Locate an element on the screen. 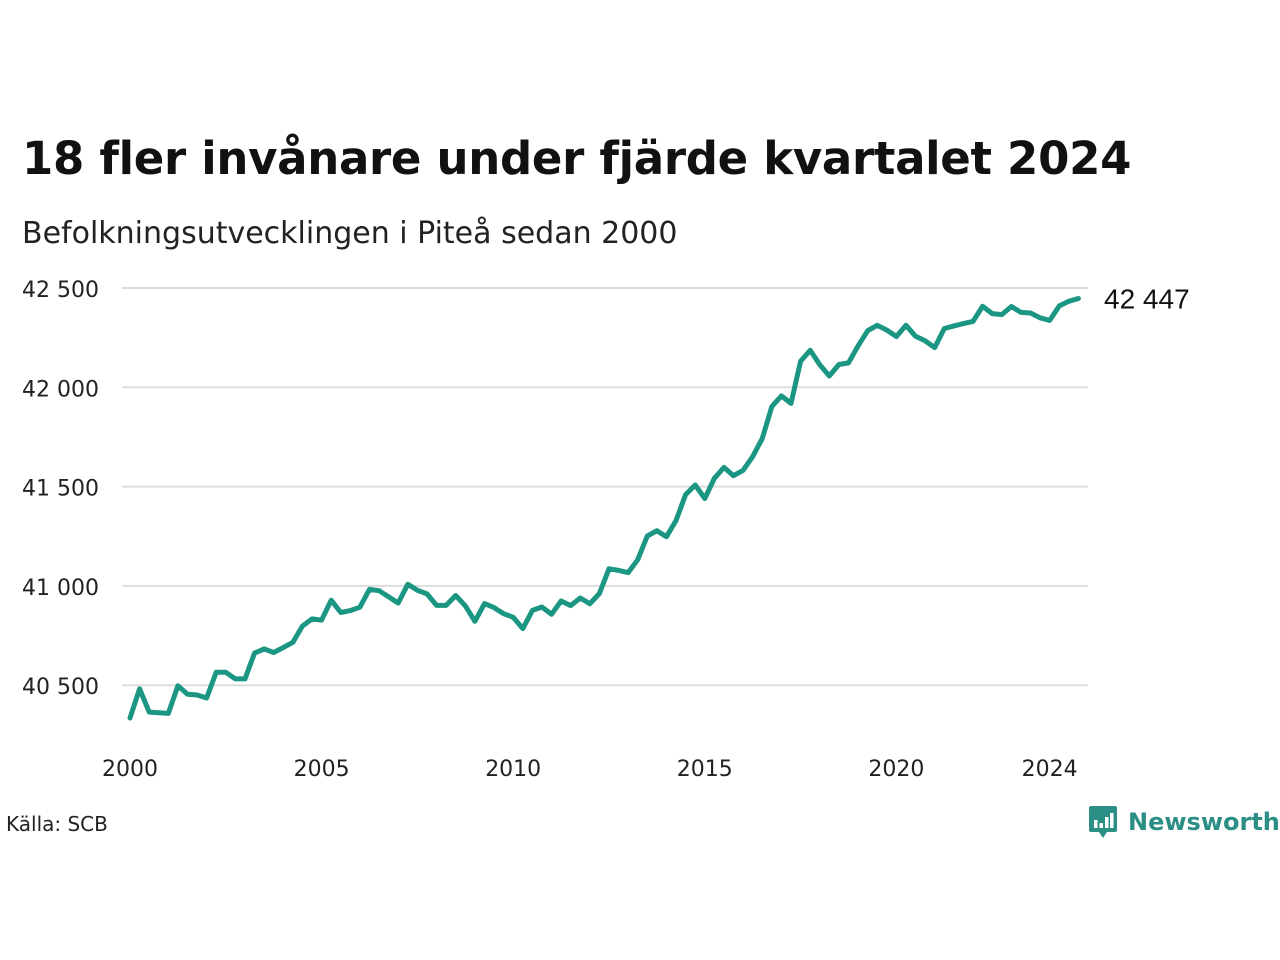 Image resolution: width=1280 pixels, height=960 pixels. y-axis-tick-labels: 40 500 41 000 41 500 42 000 42 500 is located at coordinates (60, 489).